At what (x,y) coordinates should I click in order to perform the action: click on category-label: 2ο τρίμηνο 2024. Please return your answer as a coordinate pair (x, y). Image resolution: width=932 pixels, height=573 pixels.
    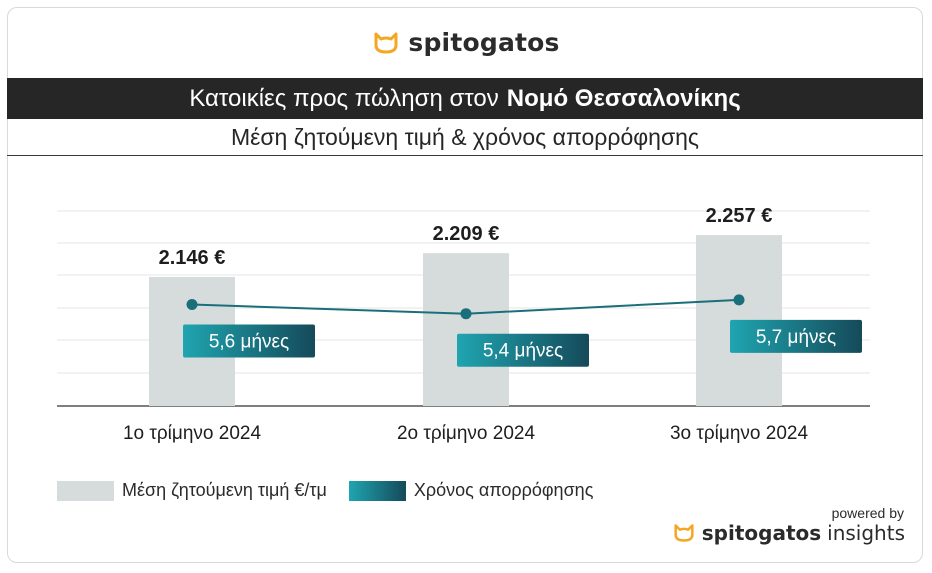
    Looking at the image, I should click on (466, 433).